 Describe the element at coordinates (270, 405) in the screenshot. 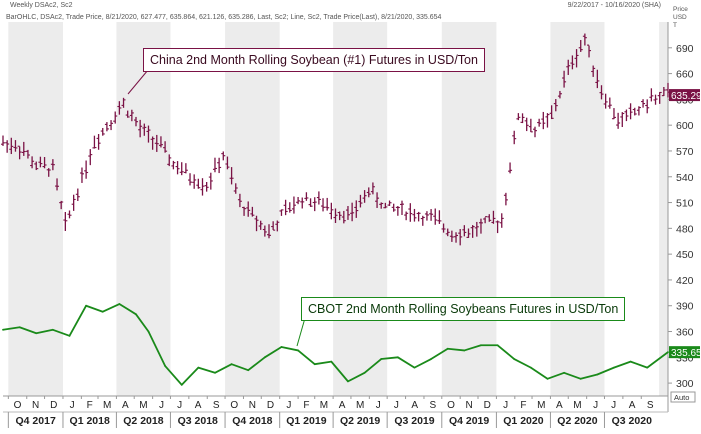

I see `month-label: D` at that location.